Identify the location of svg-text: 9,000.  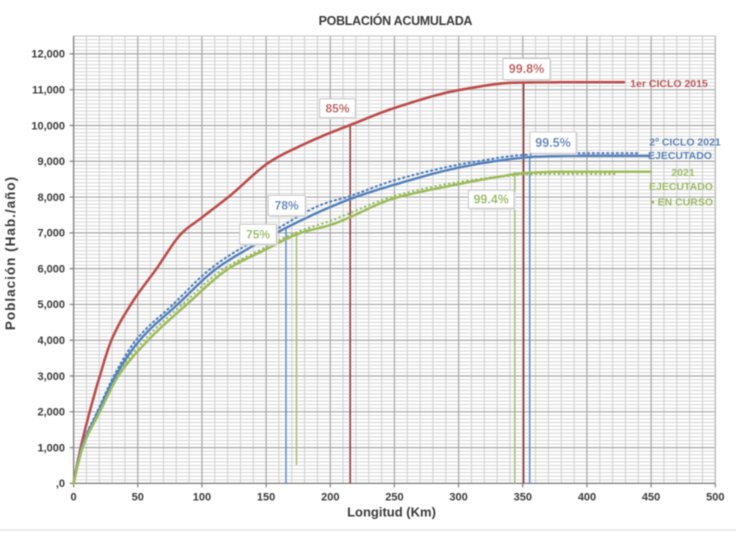
(51, 162).